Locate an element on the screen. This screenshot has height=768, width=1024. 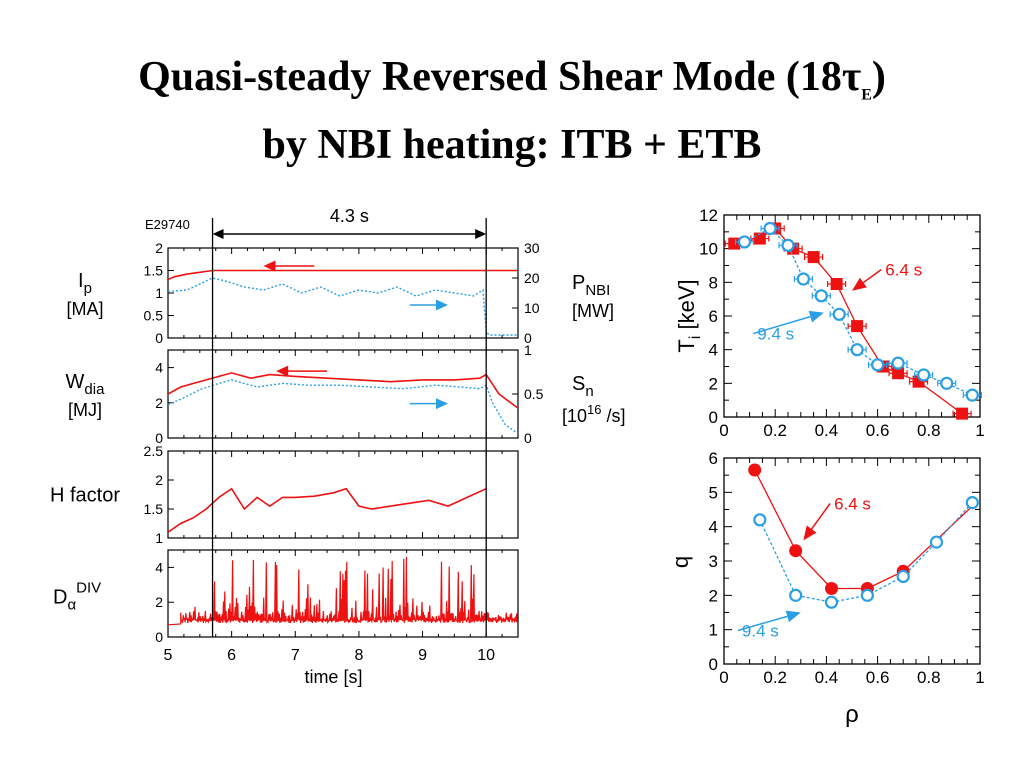
interval-label: 4.3 s is located at coordinates (349, 216).